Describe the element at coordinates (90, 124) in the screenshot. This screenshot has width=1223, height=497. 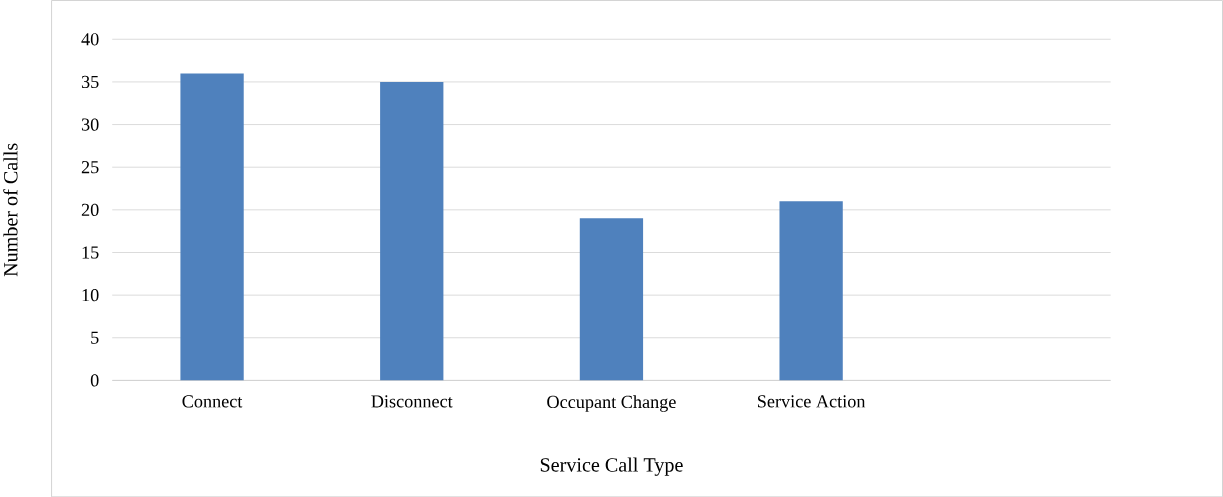
I see `y-tick-label: 30` at that location.